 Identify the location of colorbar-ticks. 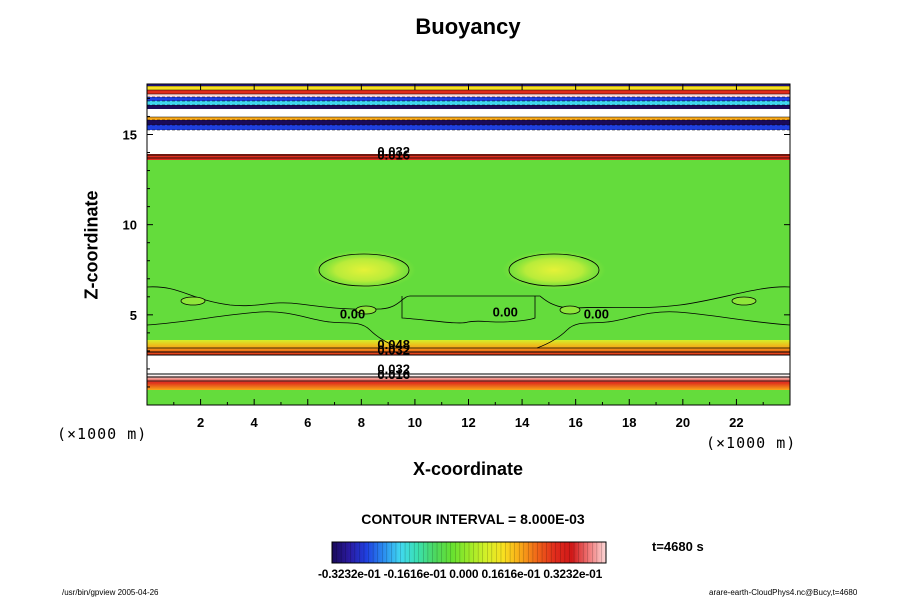
(469, 552).